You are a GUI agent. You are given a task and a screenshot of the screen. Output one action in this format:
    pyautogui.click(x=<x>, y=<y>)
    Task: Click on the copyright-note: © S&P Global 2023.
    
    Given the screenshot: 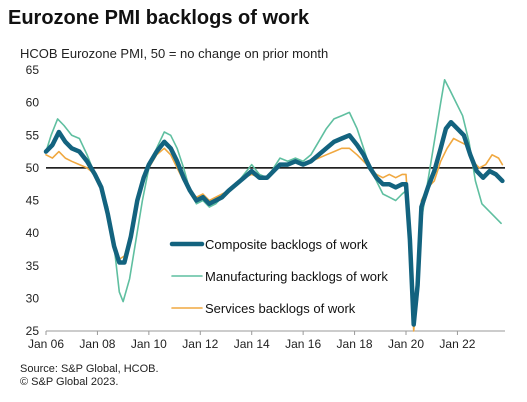 What is the action you would take?
    pyautogui.click(x=69, y=382)
    